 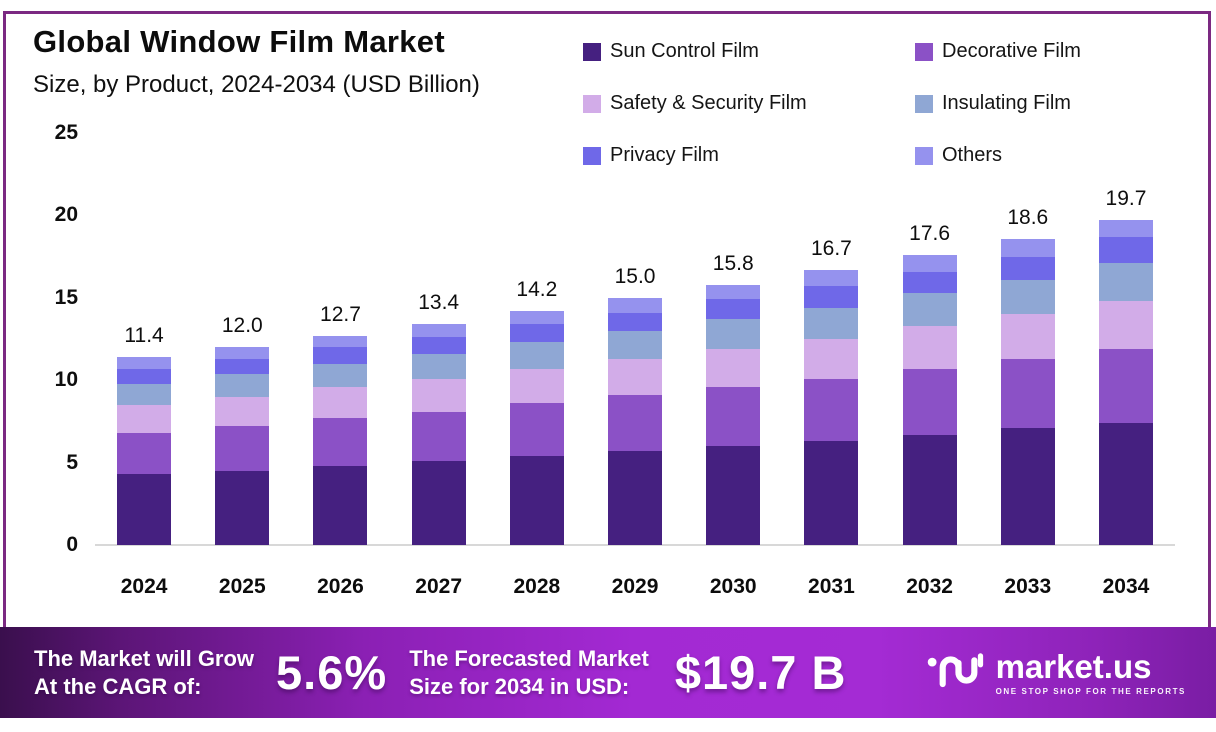 What do you see at coordinates (1073, 666) in the screenshot?
I see `marketus-logo-text: market.us` at bounding box center [1073, 666].